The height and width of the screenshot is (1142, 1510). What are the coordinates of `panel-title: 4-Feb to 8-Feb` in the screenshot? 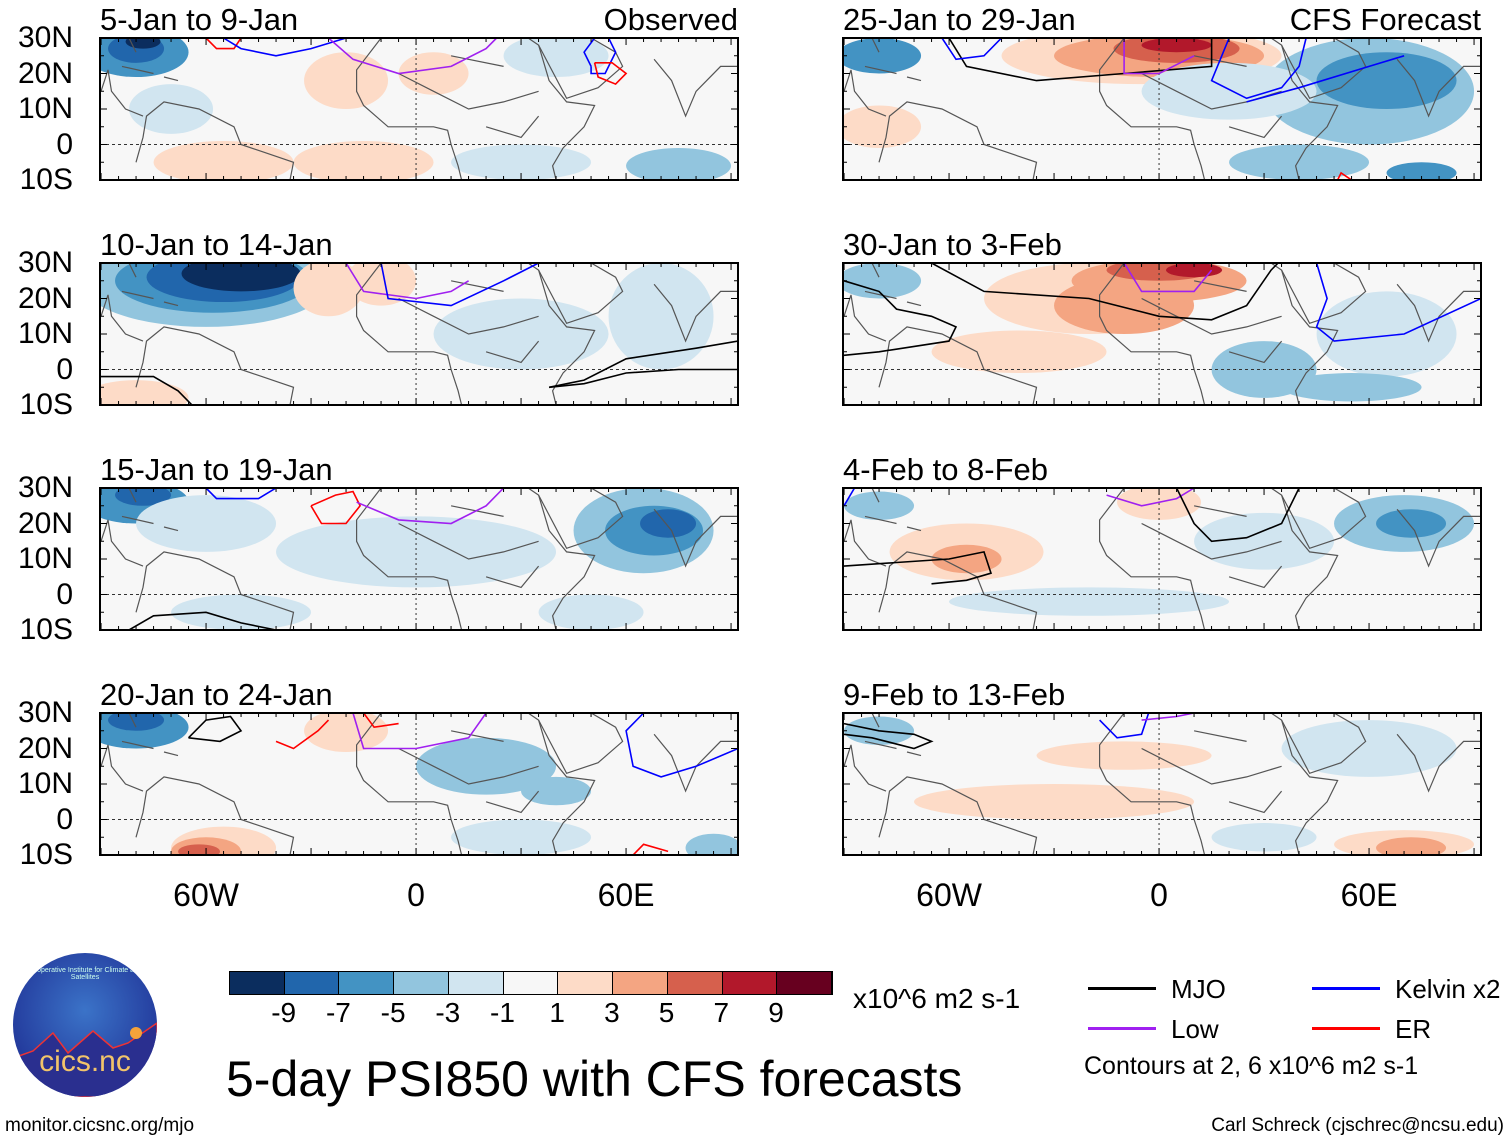 It's located at (946, 469).